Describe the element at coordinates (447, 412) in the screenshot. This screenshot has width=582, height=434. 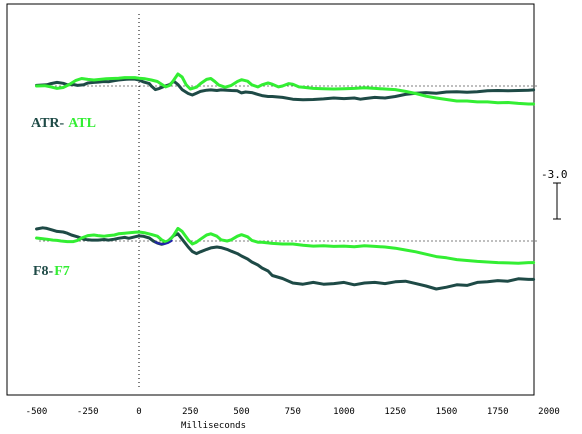
I see `x-tick-label: 1500` at that location.